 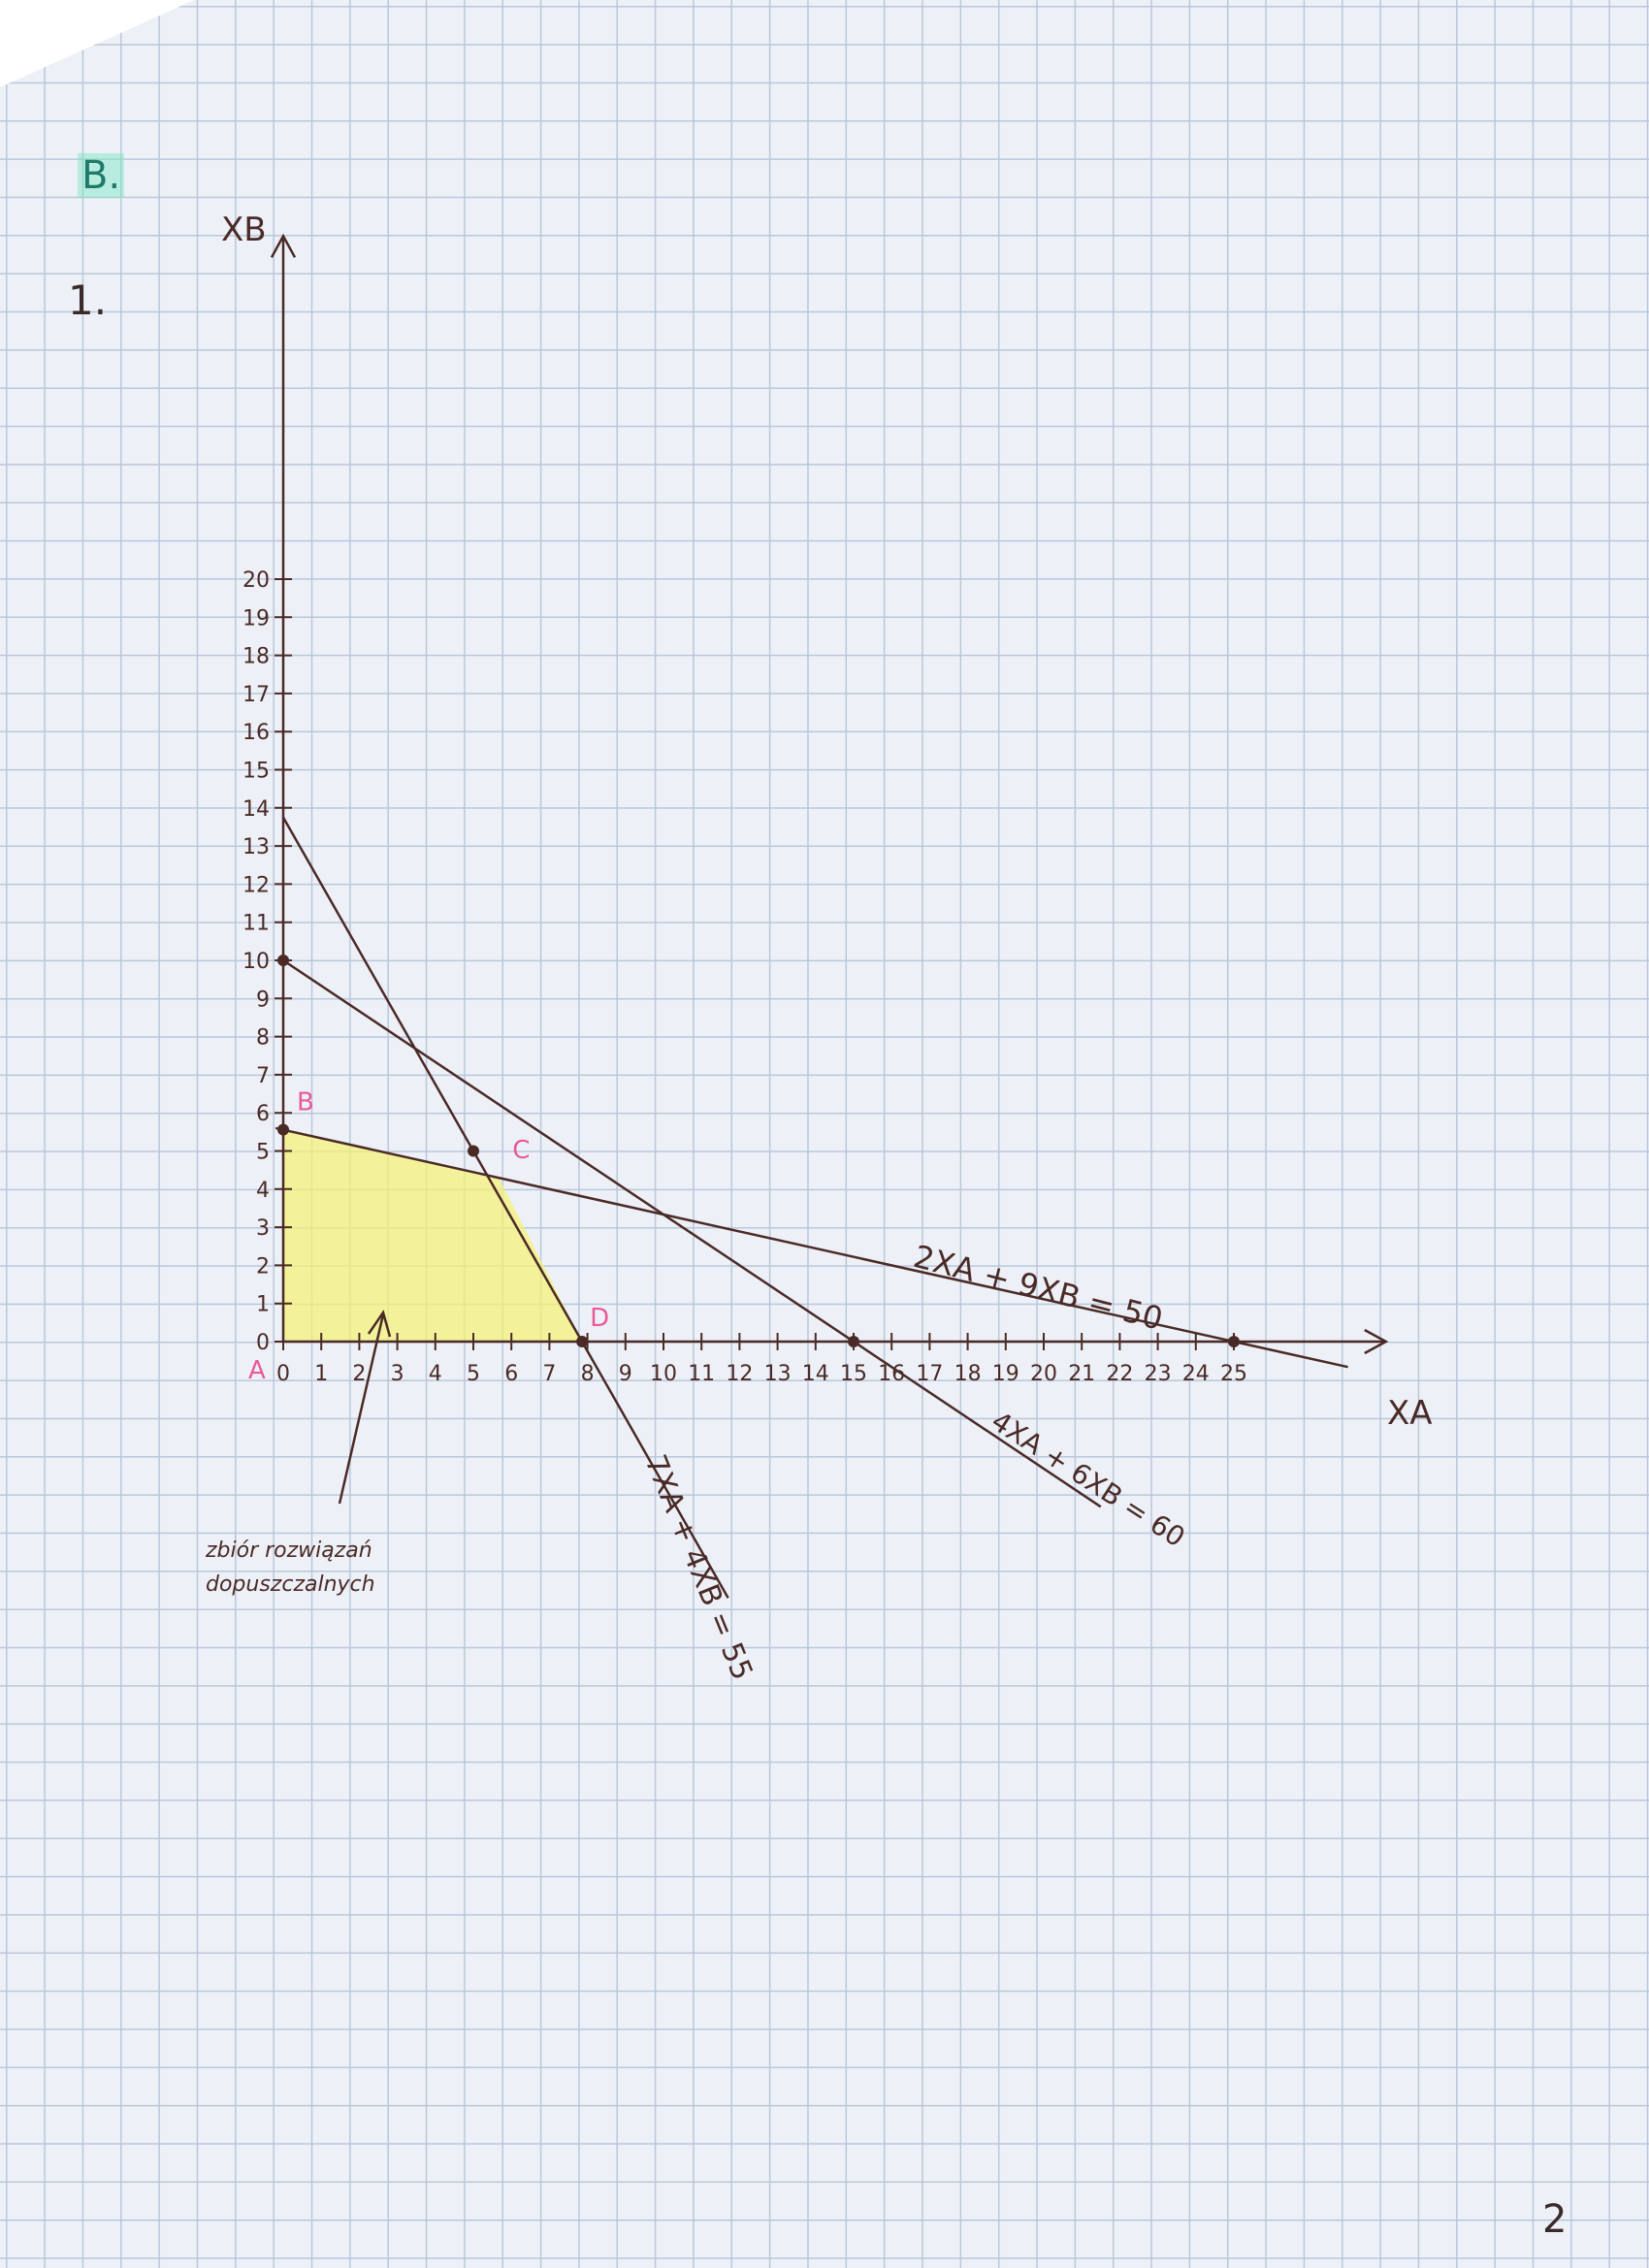 What do you see at coordinates (379, 1324) in the screenshot?
I see `region-pointer-arrowhead` at bounding box center [379, 1324].